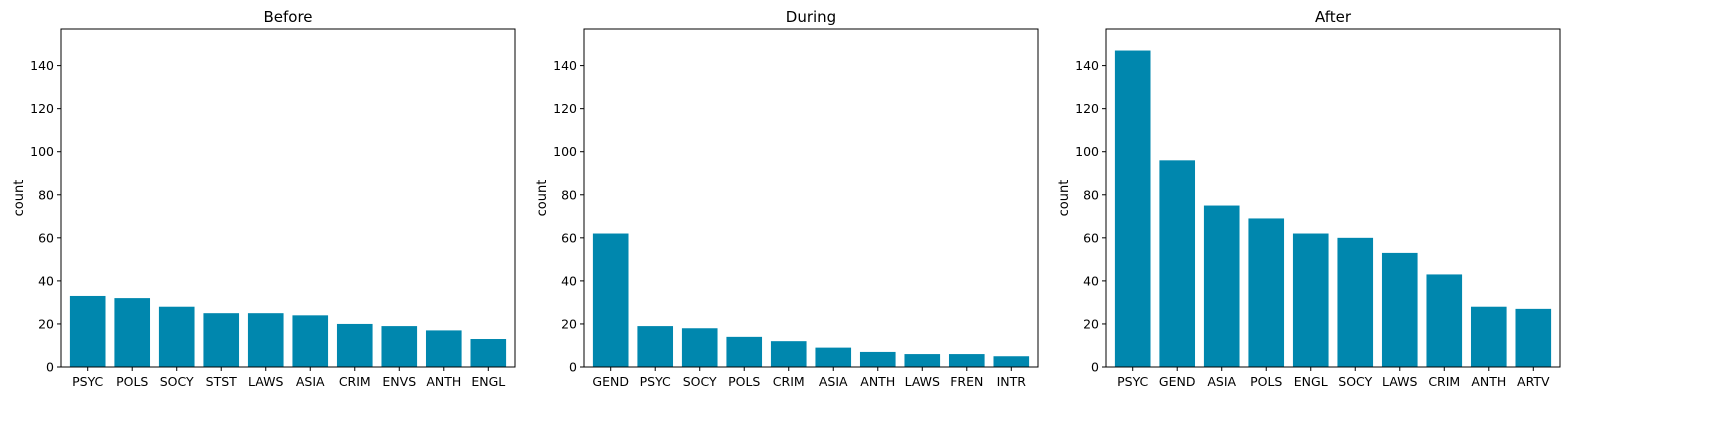  Describe the element at coordinates (1533, 337) in the screenshot. I see `bar-artv` at that location.